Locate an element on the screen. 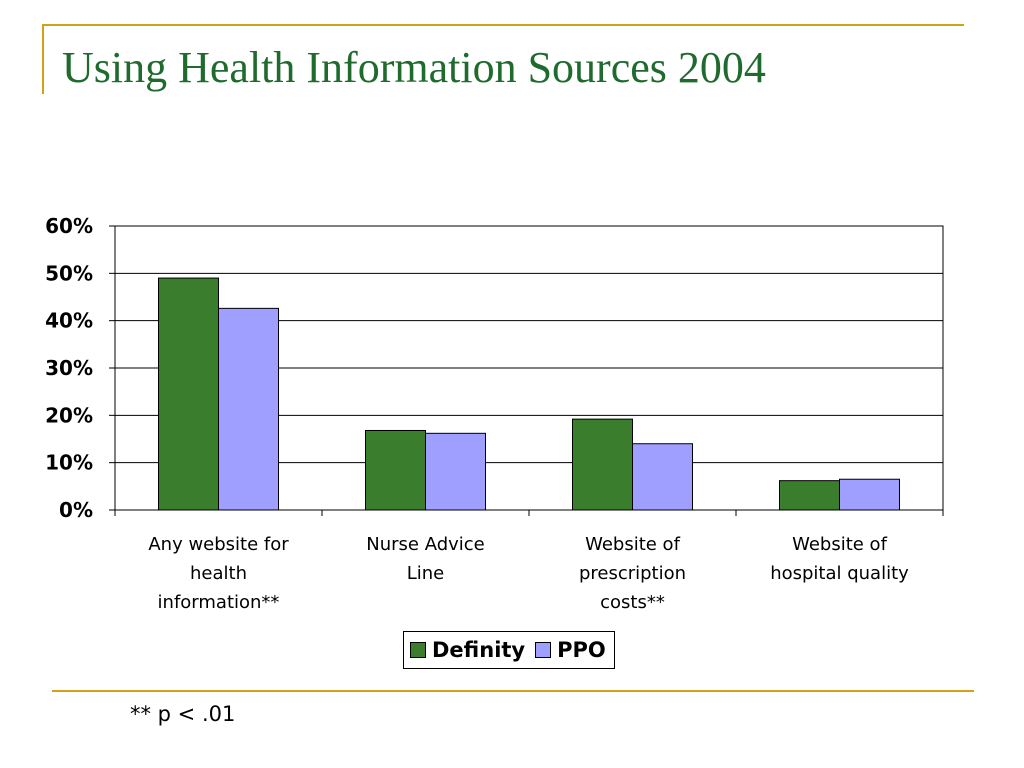  y-tick-label: 50% is located at coordinates (69, 273).